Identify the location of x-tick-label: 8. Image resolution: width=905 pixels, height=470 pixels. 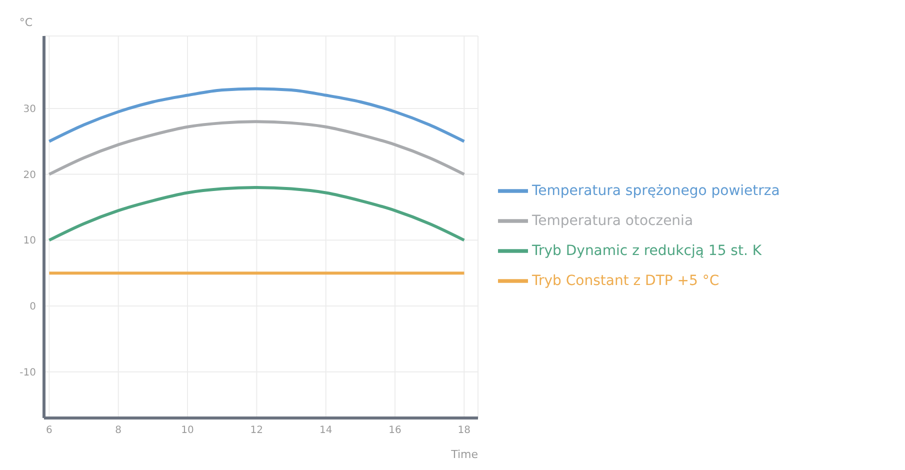
(118, 430).